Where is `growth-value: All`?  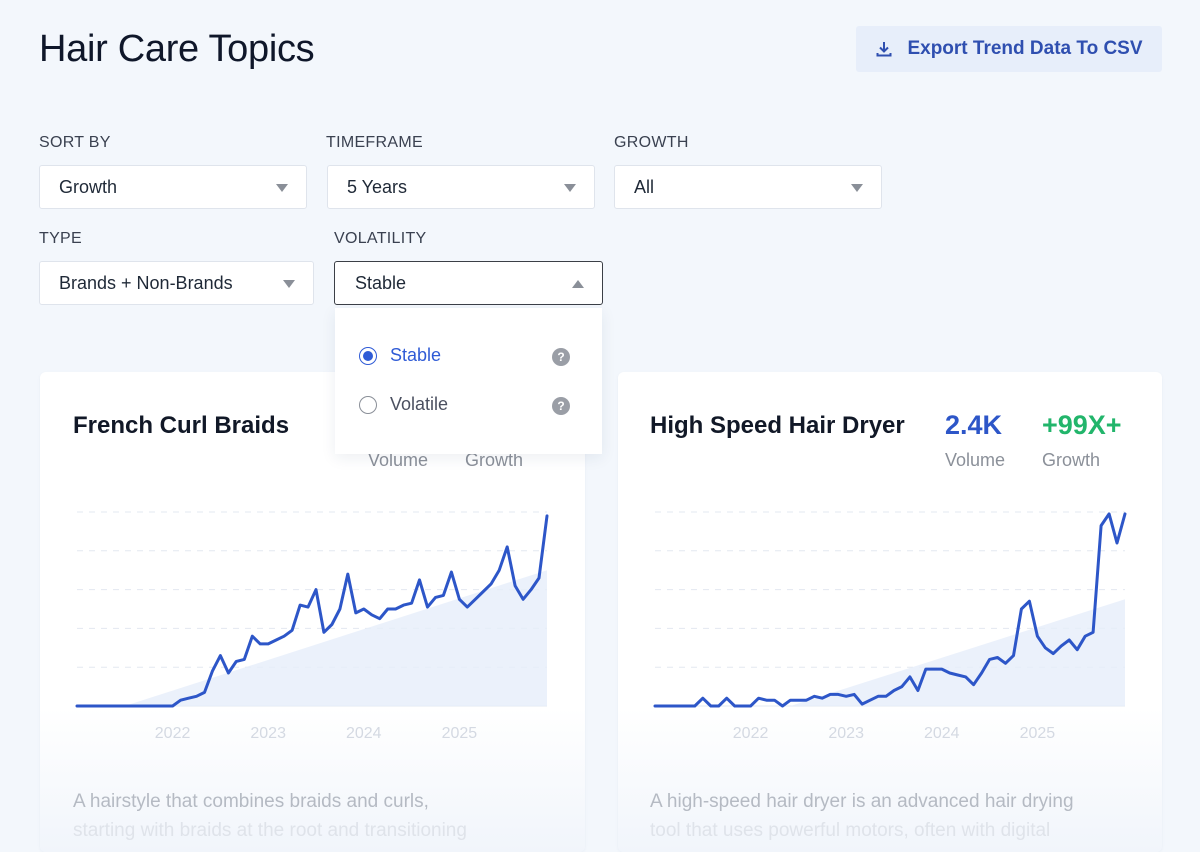 growth-value: All is located at coordinates (644, 186).